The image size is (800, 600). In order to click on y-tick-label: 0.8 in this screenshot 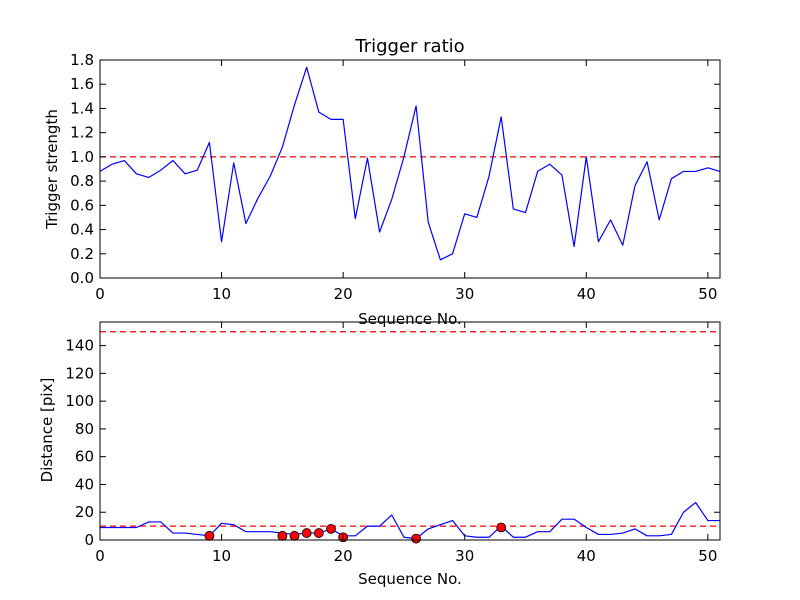, I will do `click(82, 181)`.